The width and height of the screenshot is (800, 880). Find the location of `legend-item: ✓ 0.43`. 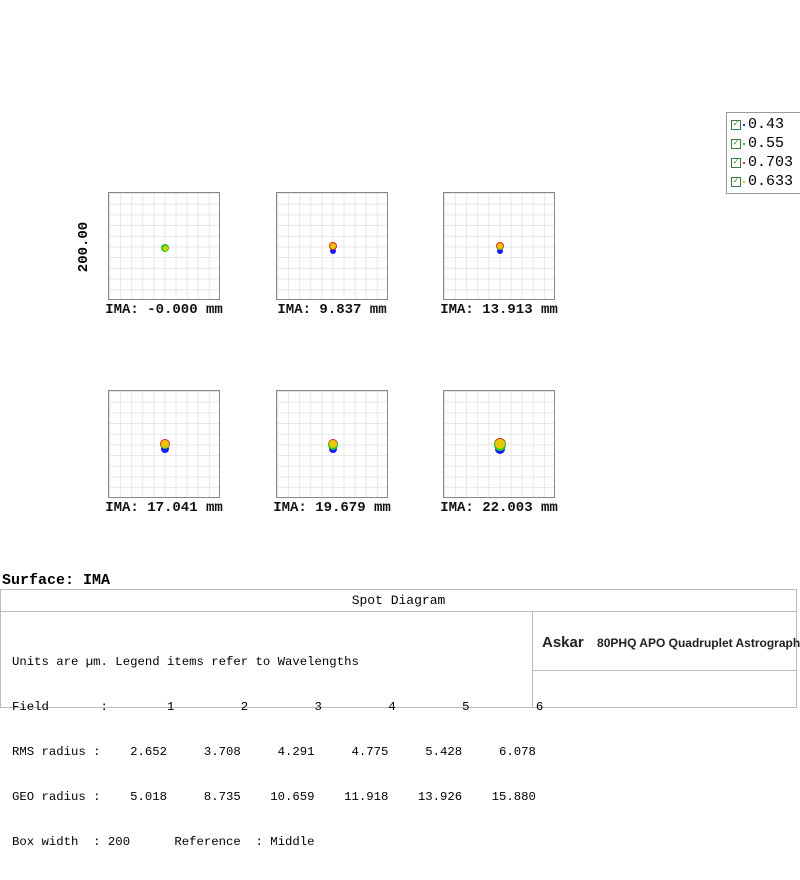

legend-item: ✓ 0.43 is located at coordinates (765, 124).